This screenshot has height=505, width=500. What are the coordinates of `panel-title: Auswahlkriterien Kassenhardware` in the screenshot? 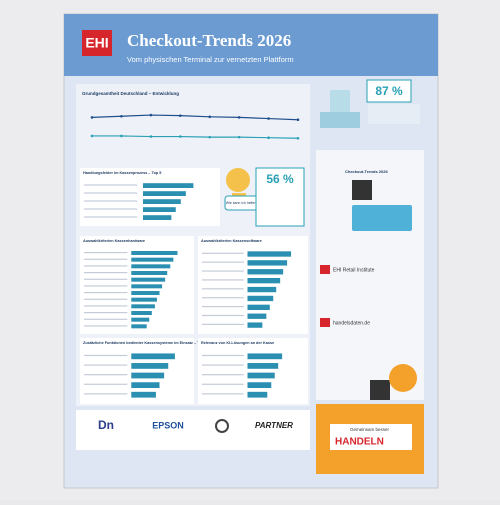 It's located at (114, 241).